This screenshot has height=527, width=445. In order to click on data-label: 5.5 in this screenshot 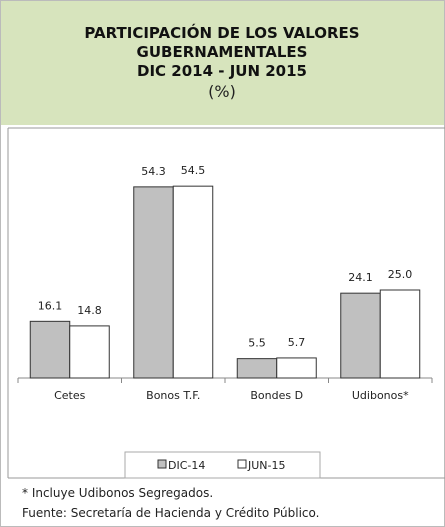, I will do `click(257, 343)`.